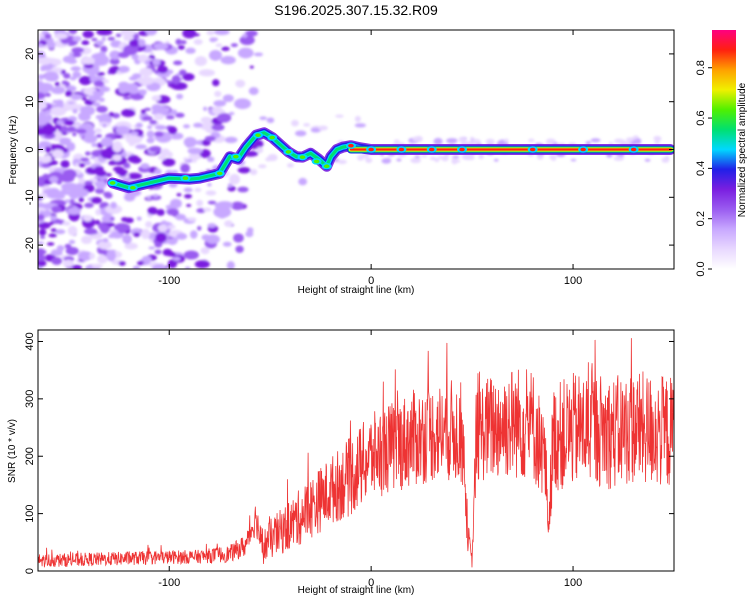 Image resolution: width=750 pixels, height=600 pixels. What do you see at coordinates (30, 54) in the screenshot?
I see `spectrogram-ytick-label: 20` at bounding box center [30, 54].